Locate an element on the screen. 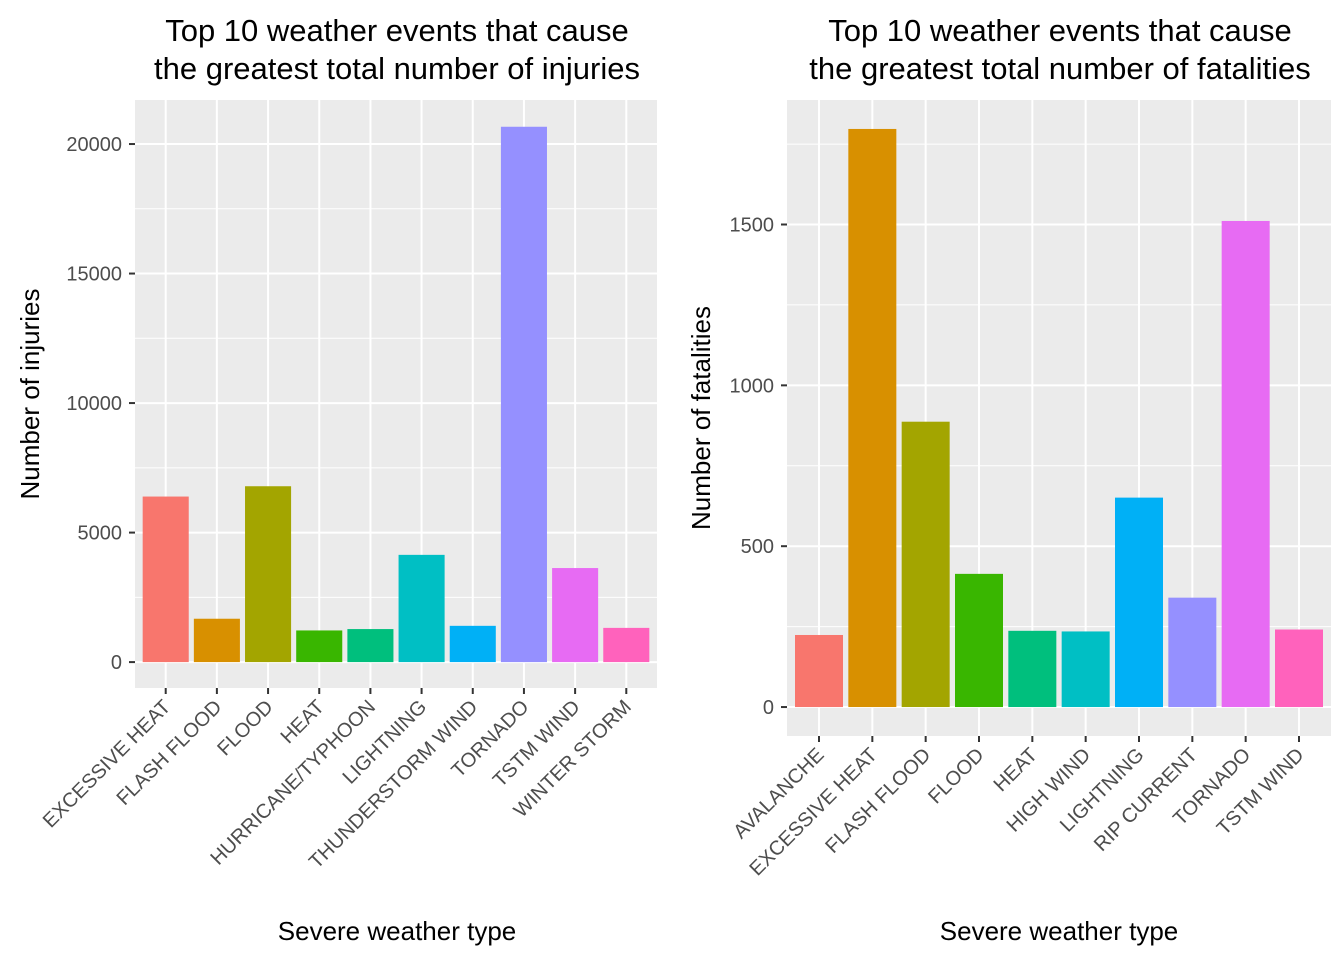 The image size is (1344, 960). y-tick-label: 10000 is located at coordinates (94, 404).